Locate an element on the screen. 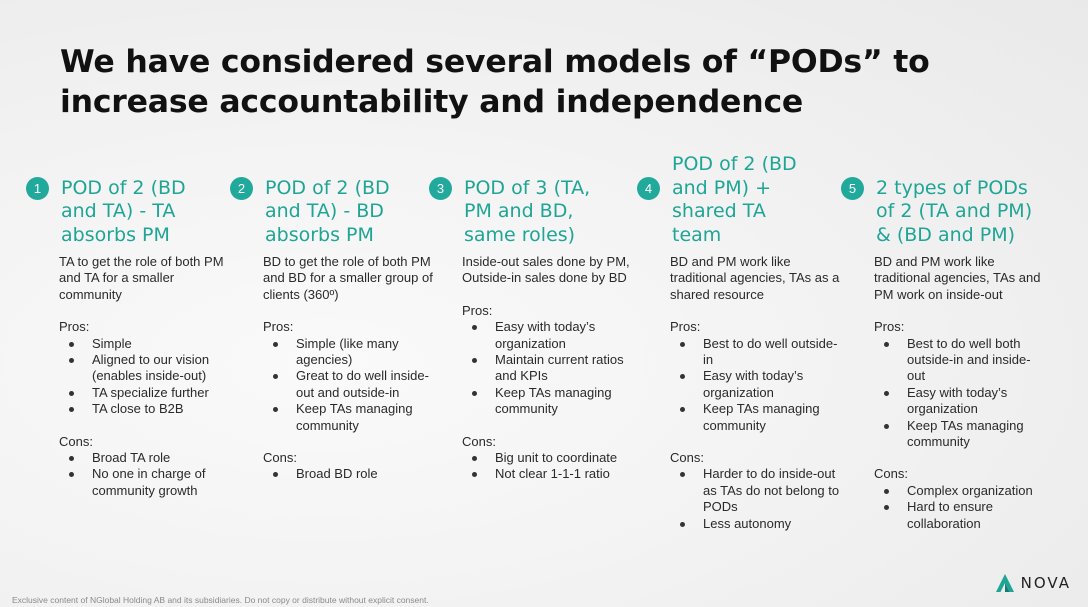 The height and width of the screenshot is (607, 1088). pod-title-line: PM and BD, is located at coordinates (519, 211).